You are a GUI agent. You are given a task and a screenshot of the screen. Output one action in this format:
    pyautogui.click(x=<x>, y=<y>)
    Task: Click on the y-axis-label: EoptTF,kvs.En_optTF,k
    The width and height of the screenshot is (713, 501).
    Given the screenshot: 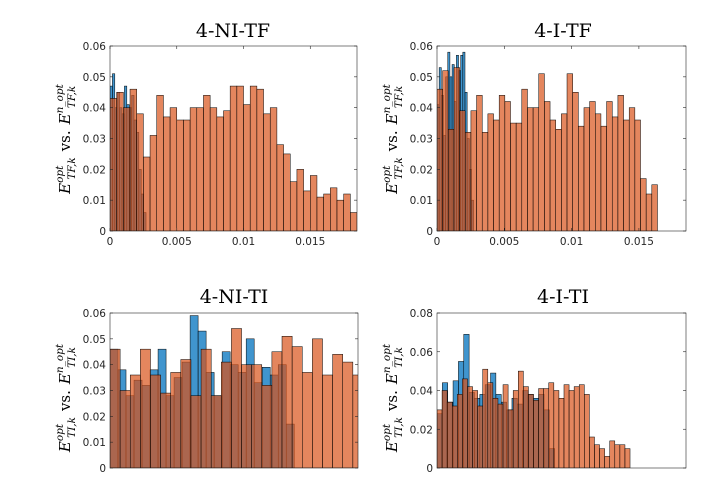 What is the action you would take?
    pyautogui.click(x=393, y=139)
    